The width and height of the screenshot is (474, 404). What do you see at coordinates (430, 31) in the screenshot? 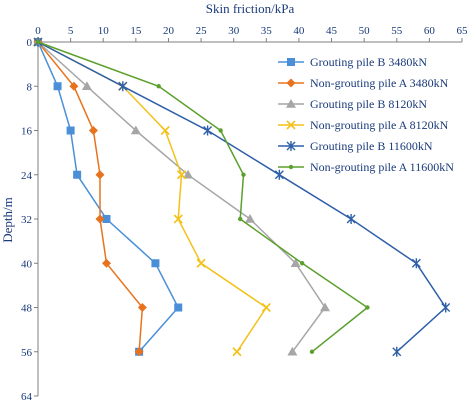
I see `x-tick-label: 60` at bounding box center [430, 31].